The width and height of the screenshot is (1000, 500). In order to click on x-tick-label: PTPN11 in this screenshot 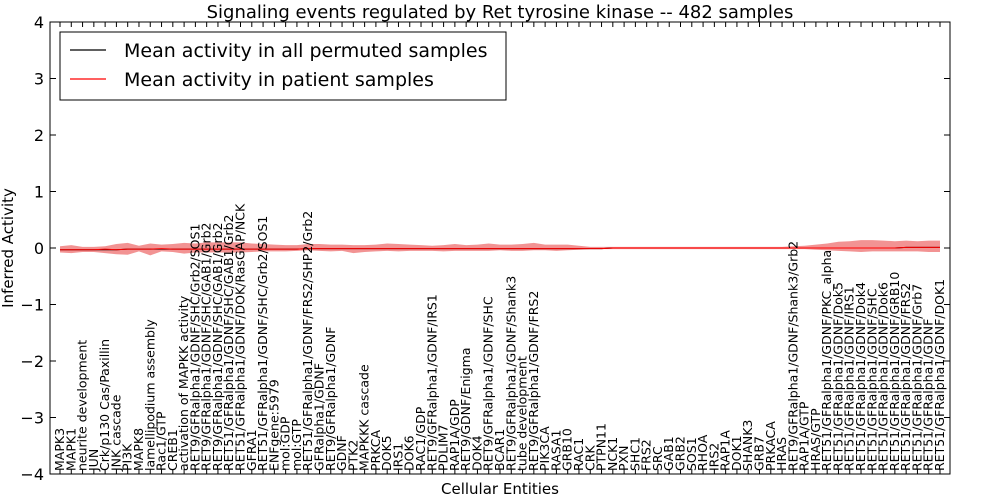, I will do `click(601, 447)`.